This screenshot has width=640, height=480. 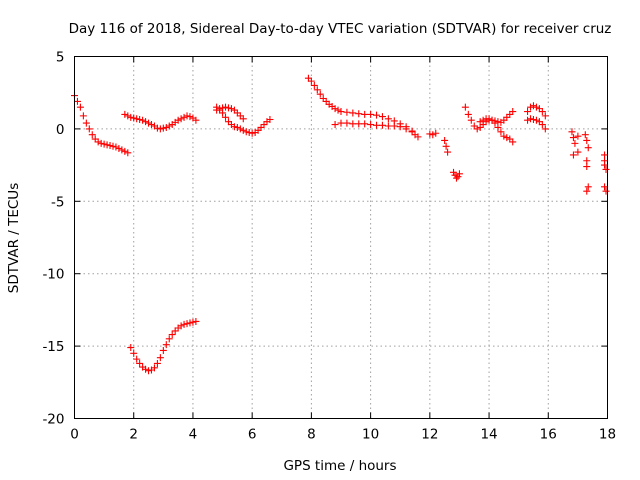 I want to click on y-tick-label: -10, so click(x=53, y=275).